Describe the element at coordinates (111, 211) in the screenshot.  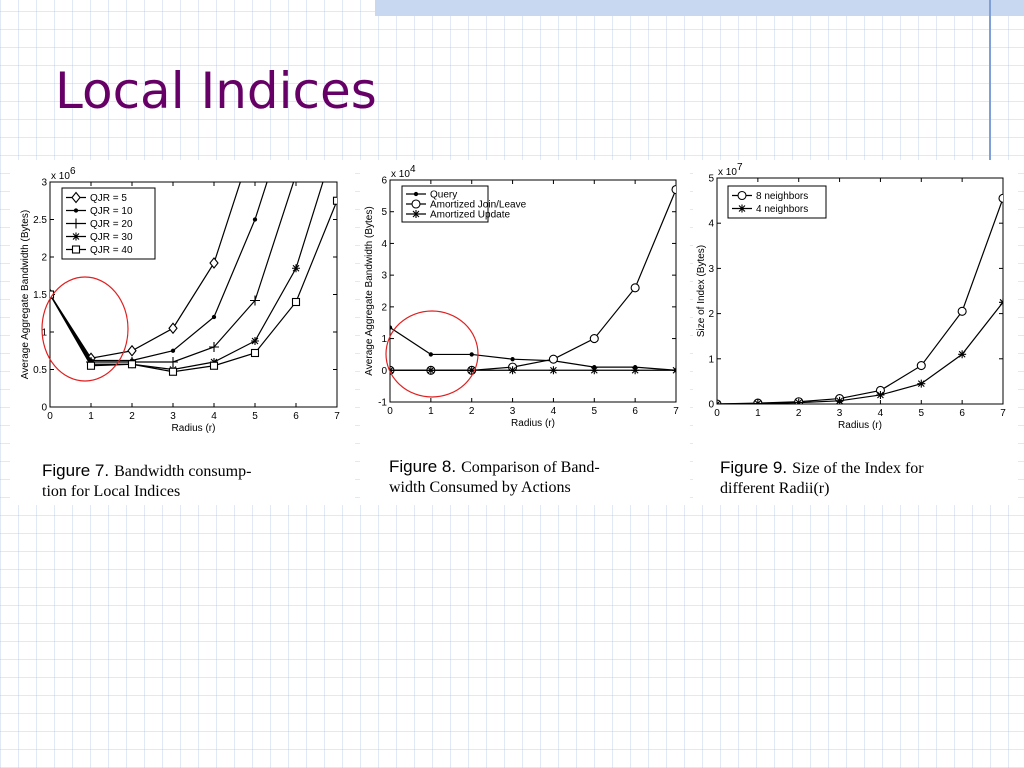
I see `legend-label: QJR = 10` at that location.